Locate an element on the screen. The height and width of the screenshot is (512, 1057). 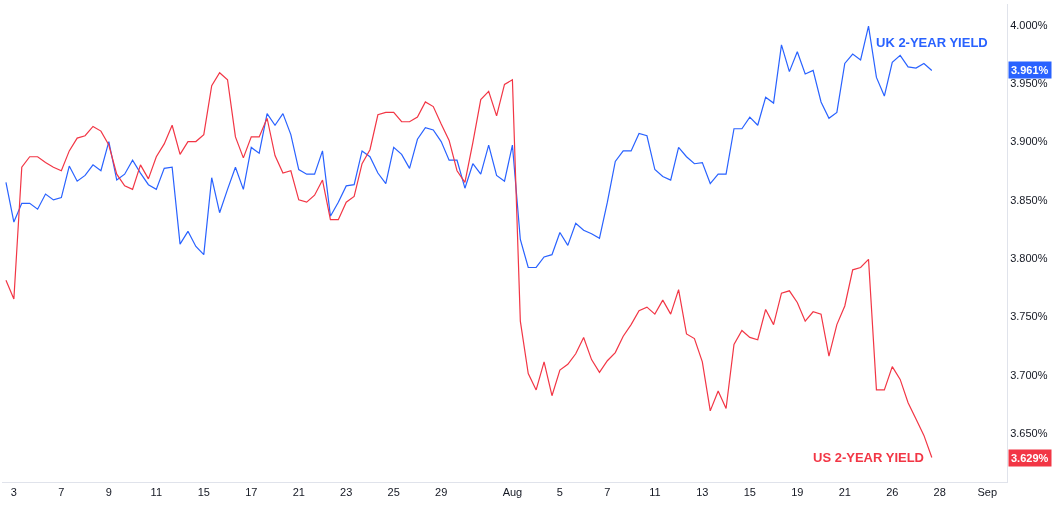
x-tick-label: 26 is located at coordinates (892, 492).